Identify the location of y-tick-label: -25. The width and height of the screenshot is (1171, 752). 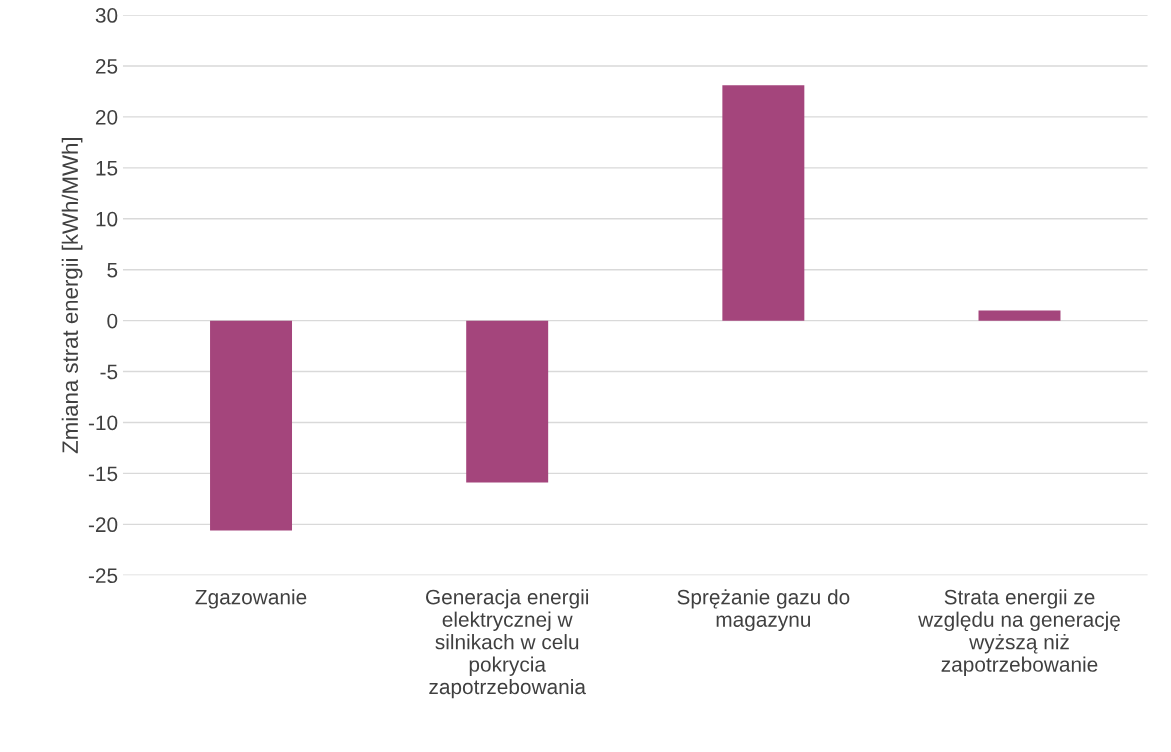
(103, 576).